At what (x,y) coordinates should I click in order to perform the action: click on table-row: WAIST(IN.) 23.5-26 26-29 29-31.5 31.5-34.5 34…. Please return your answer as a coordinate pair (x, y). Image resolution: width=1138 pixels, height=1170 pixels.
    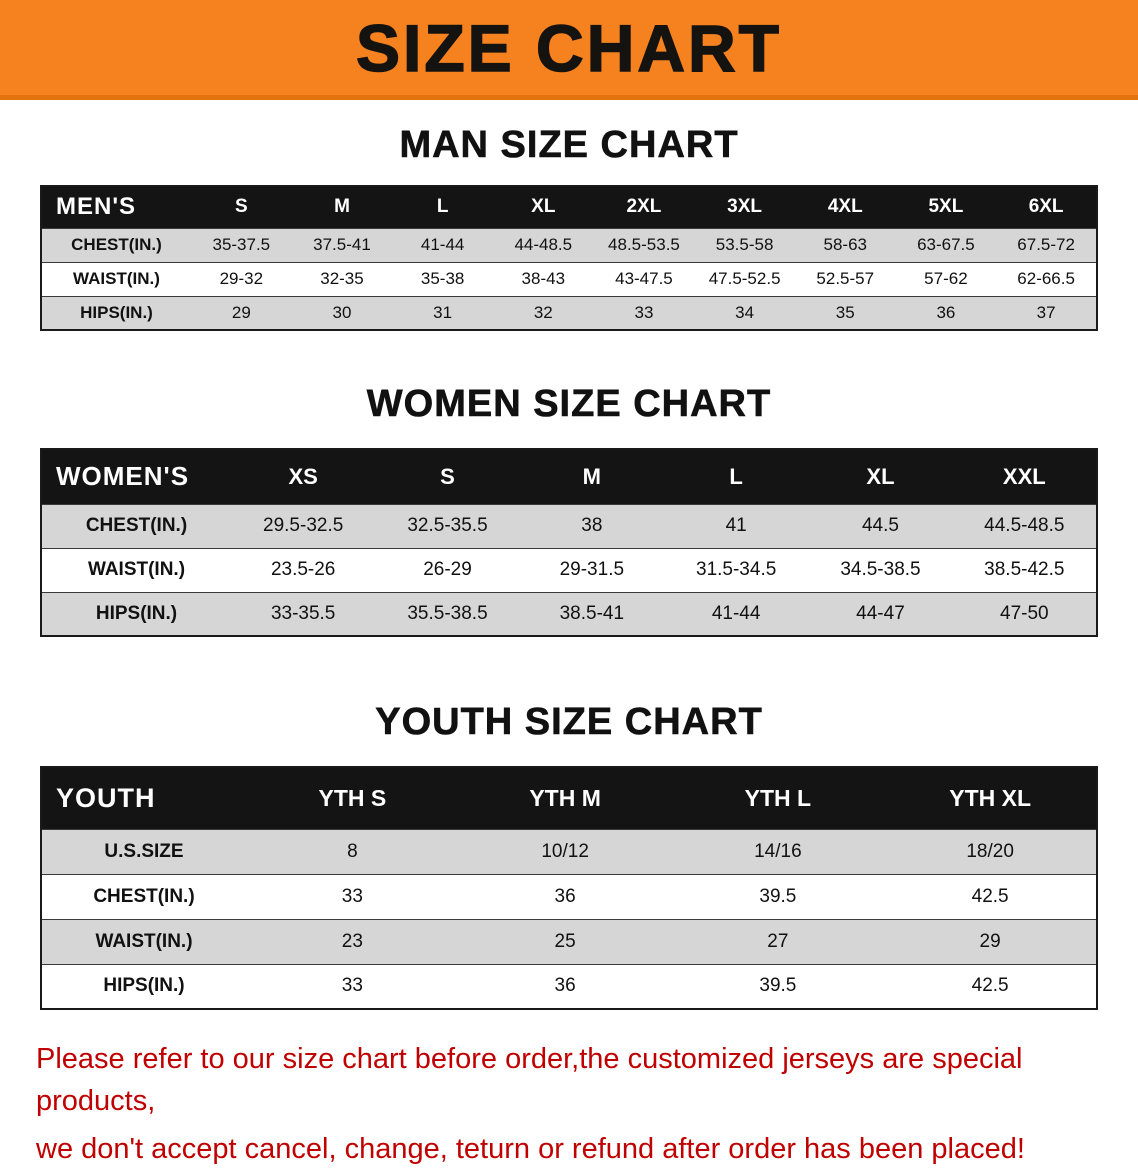
    Looking at the image, I should click on (569, 570).